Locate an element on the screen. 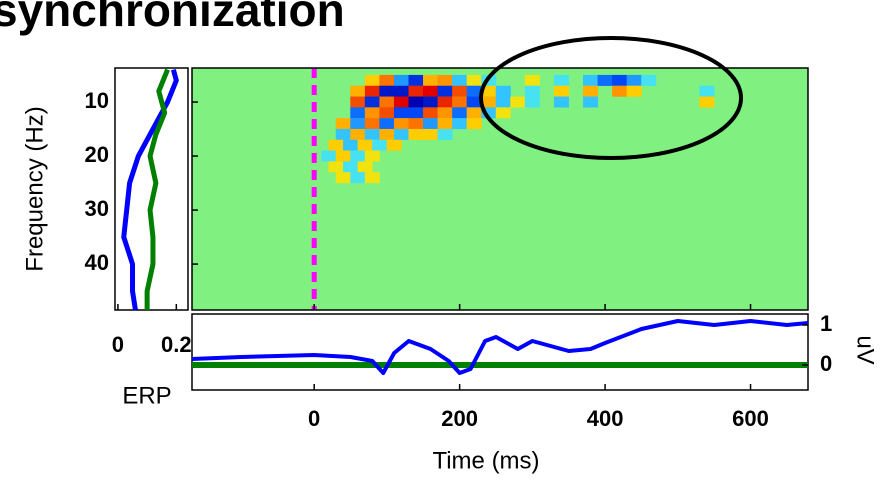 Image resolution: width=892 pixels, height=482 pixels. erp-spectrum-panel: 0 0.2 is located at coordinates (152, 212).